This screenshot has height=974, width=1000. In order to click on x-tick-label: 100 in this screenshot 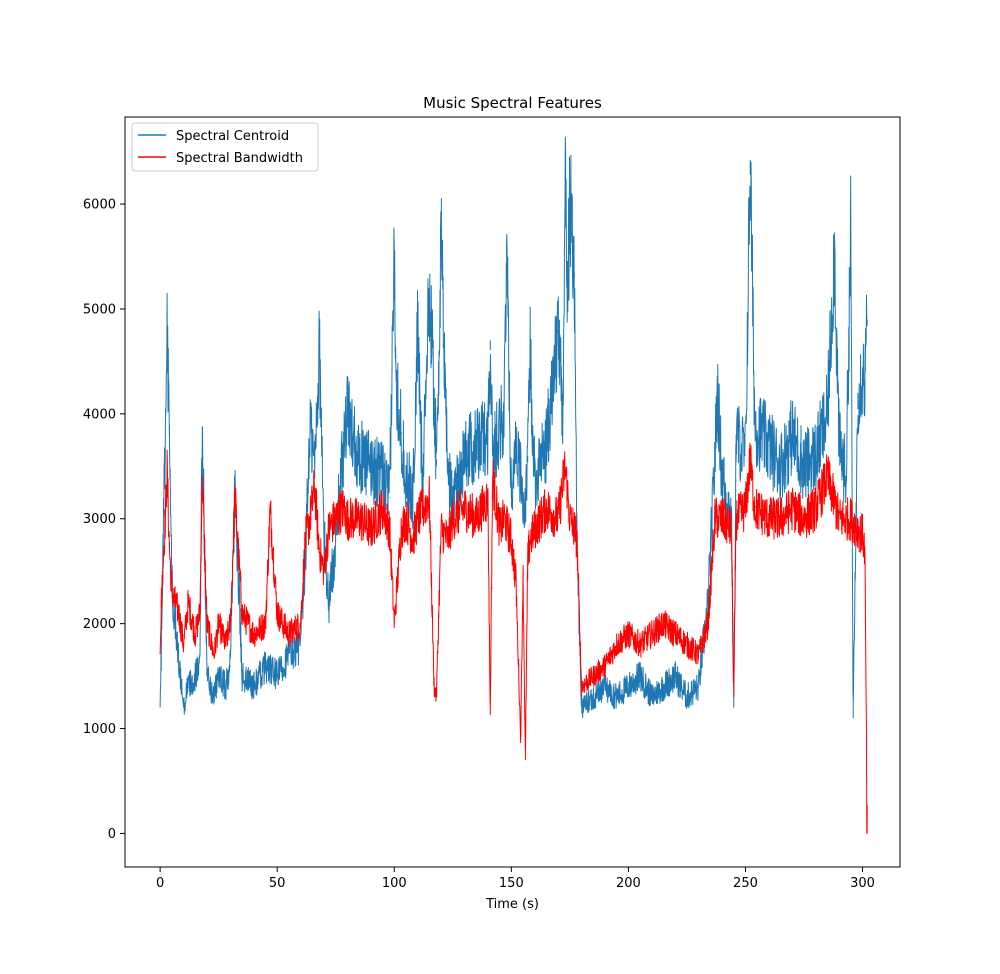, I will do `click(394, 883)`.